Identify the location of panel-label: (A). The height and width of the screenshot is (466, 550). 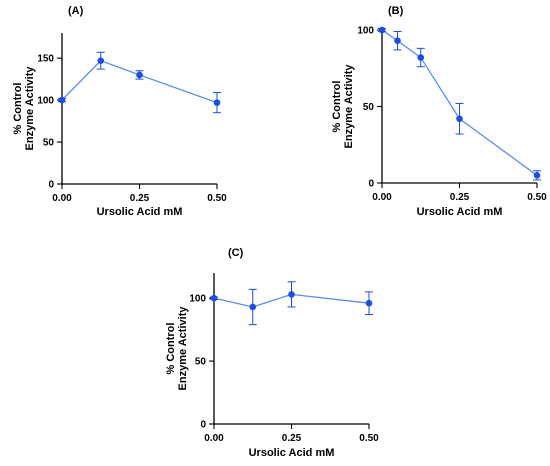
(76, 11).